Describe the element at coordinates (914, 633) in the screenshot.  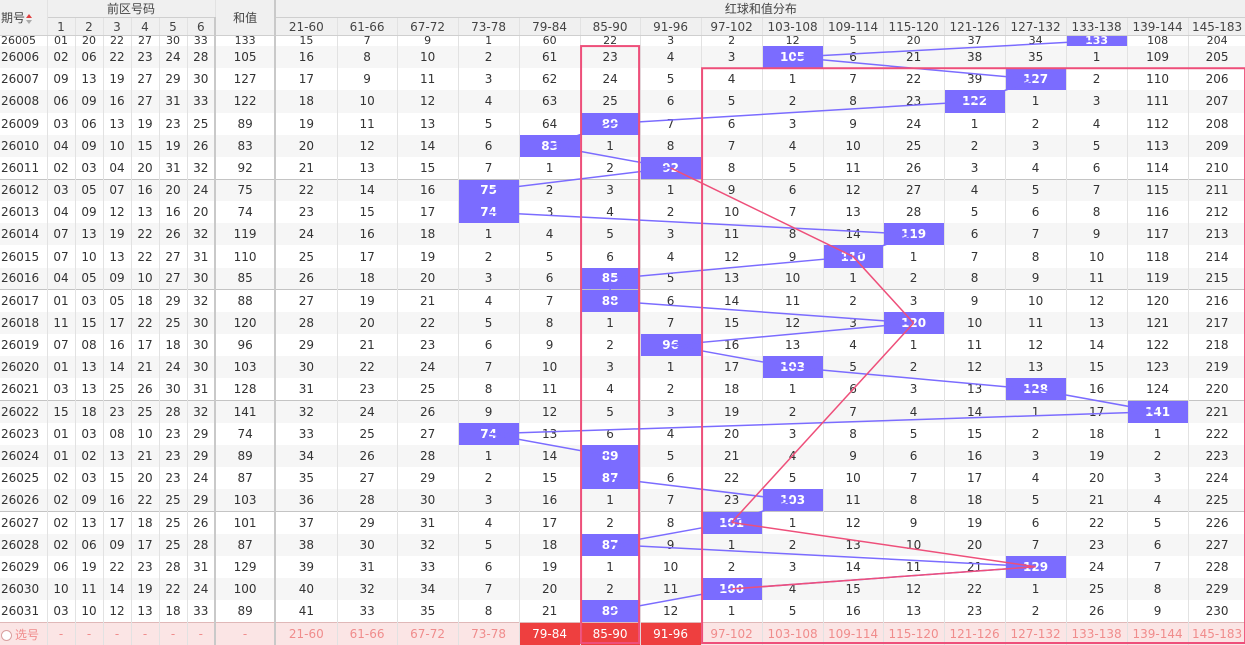
I see `range-select-button: 115-120` at that location.